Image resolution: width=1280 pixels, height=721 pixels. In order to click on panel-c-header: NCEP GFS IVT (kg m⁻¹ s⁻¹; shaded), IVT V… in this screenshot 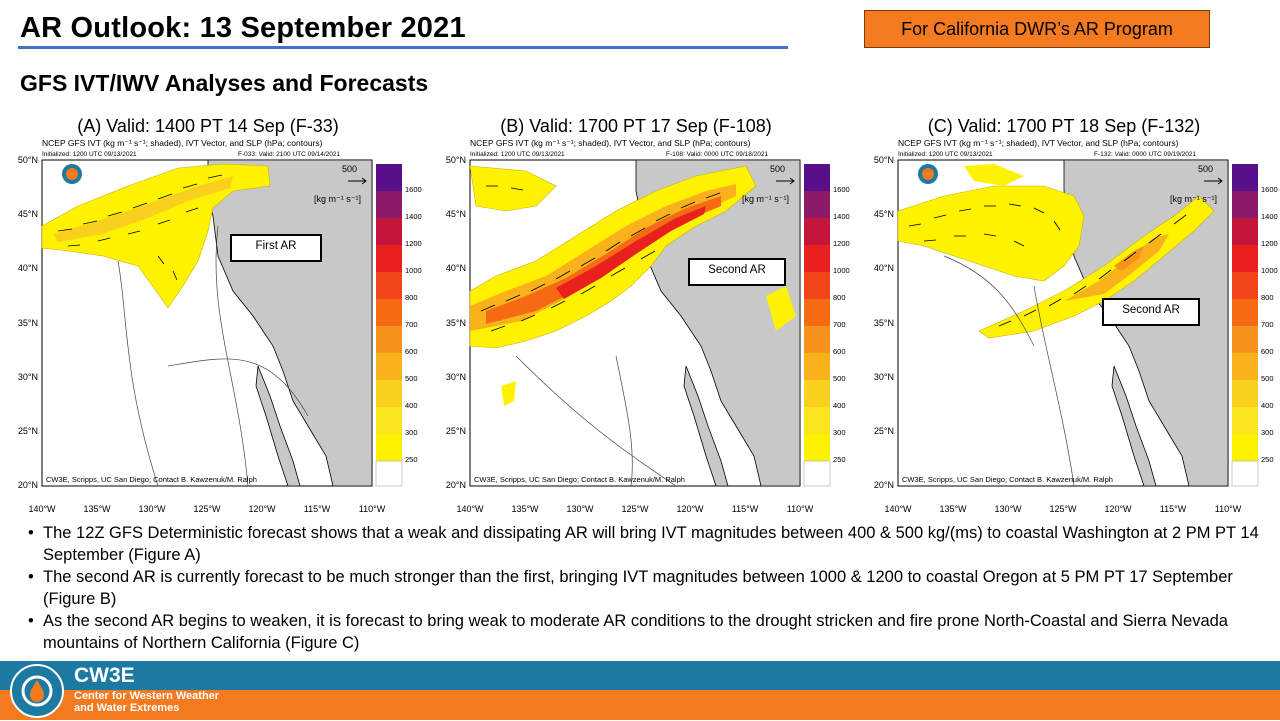, I will do `click(1038, 143)`.